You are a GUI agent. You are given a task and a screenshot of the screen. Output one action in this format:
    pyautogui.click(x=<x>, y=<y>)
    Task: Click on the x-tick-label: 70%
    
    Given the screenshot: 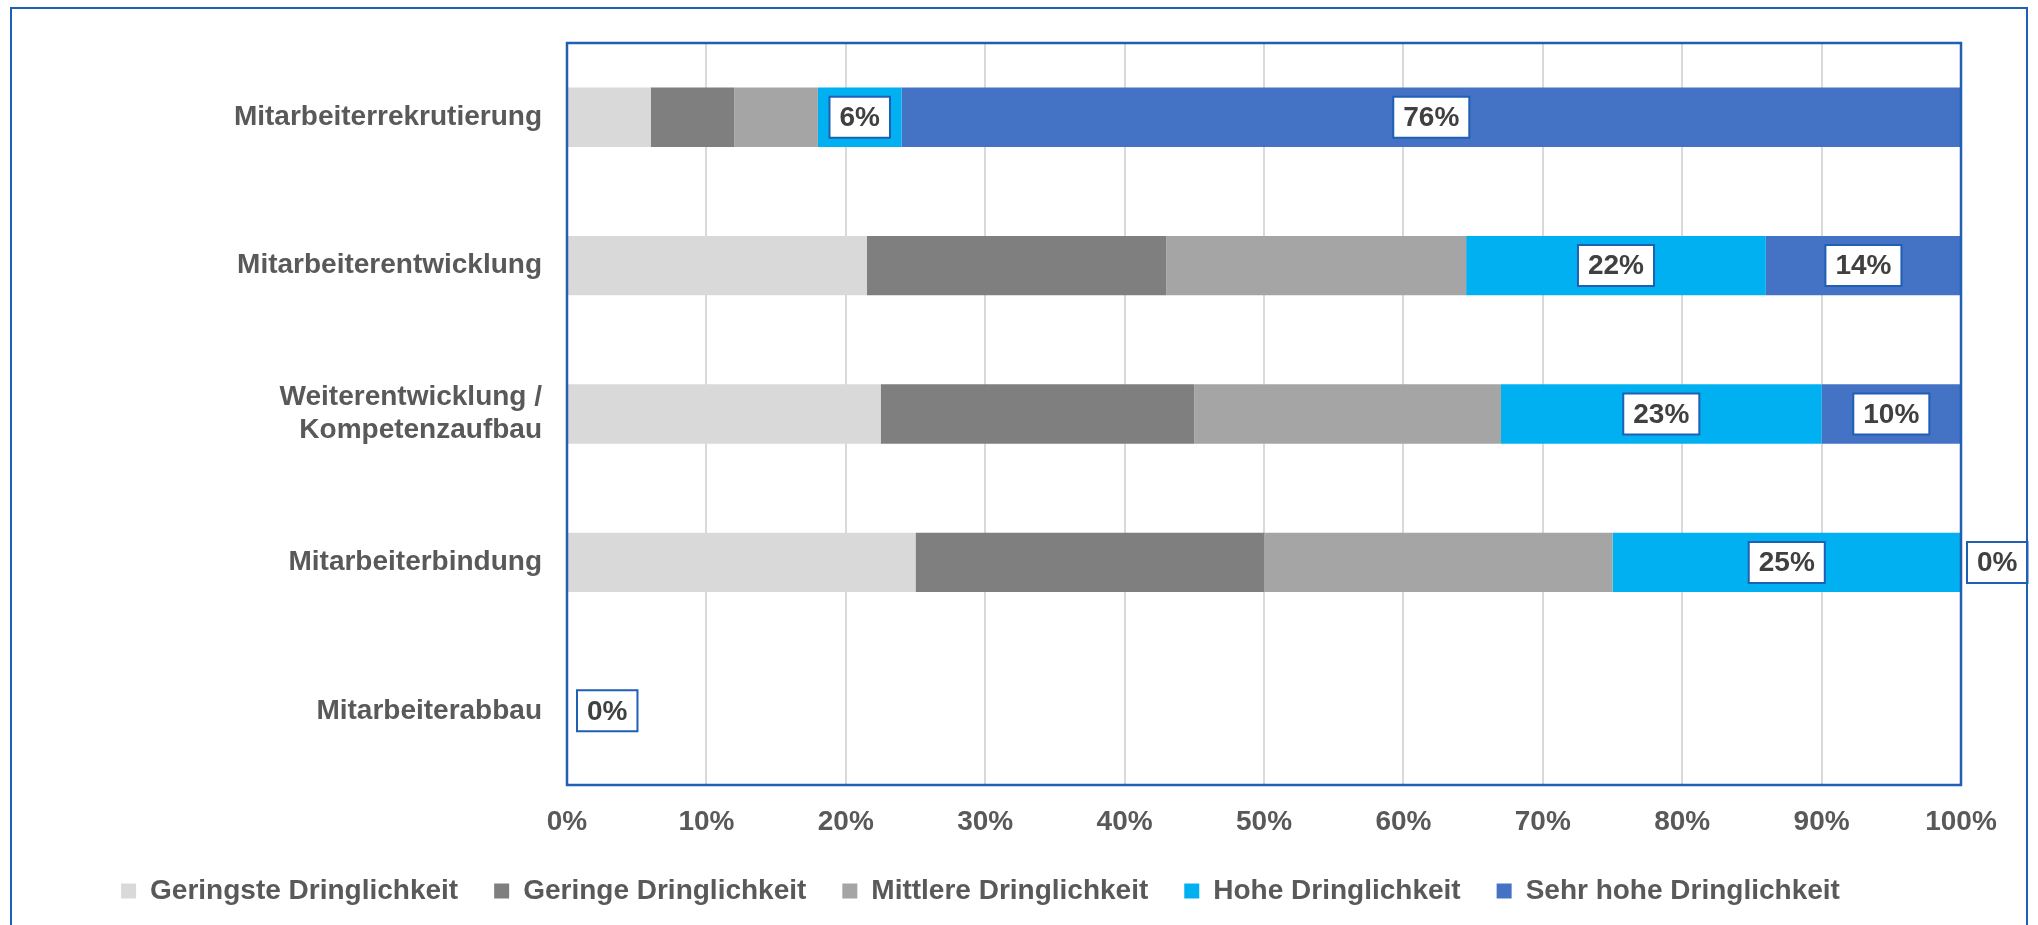 What is the action you would take?
    pyautogui.click(x=1542, y=820)
    